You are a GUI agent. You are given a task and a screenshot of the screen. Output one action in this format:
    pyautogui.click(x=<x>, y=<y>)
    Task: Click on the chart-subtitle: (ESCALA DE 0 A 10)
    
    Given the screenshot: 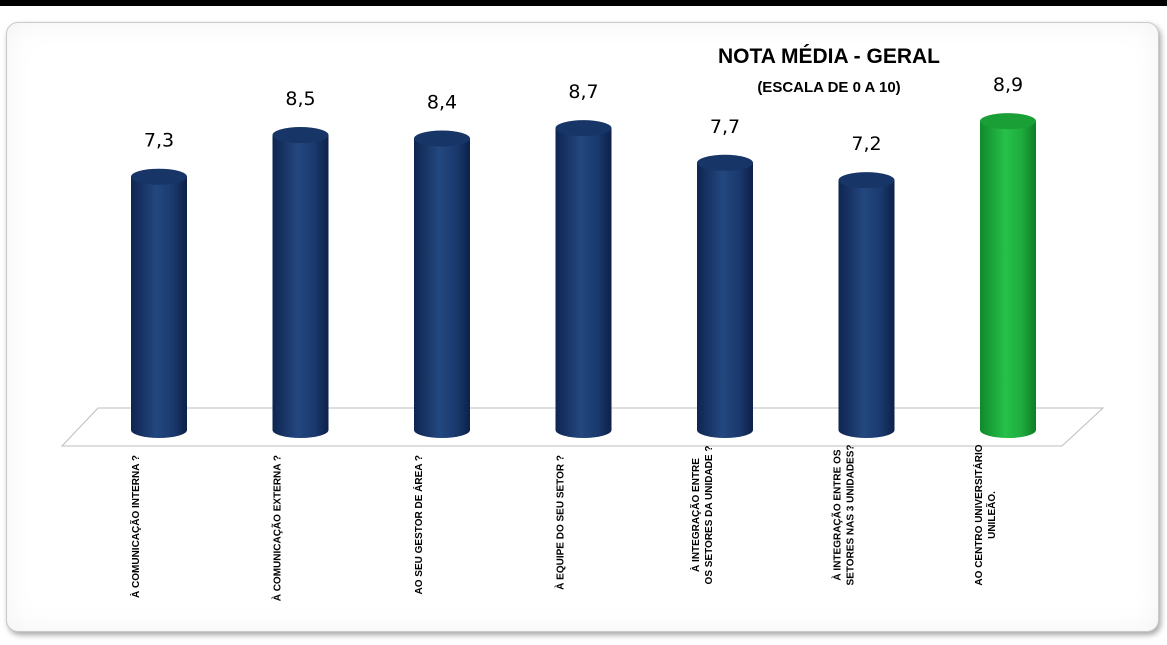 What is the action you would take?
    pyautogui.click(x=828, y=87)
    